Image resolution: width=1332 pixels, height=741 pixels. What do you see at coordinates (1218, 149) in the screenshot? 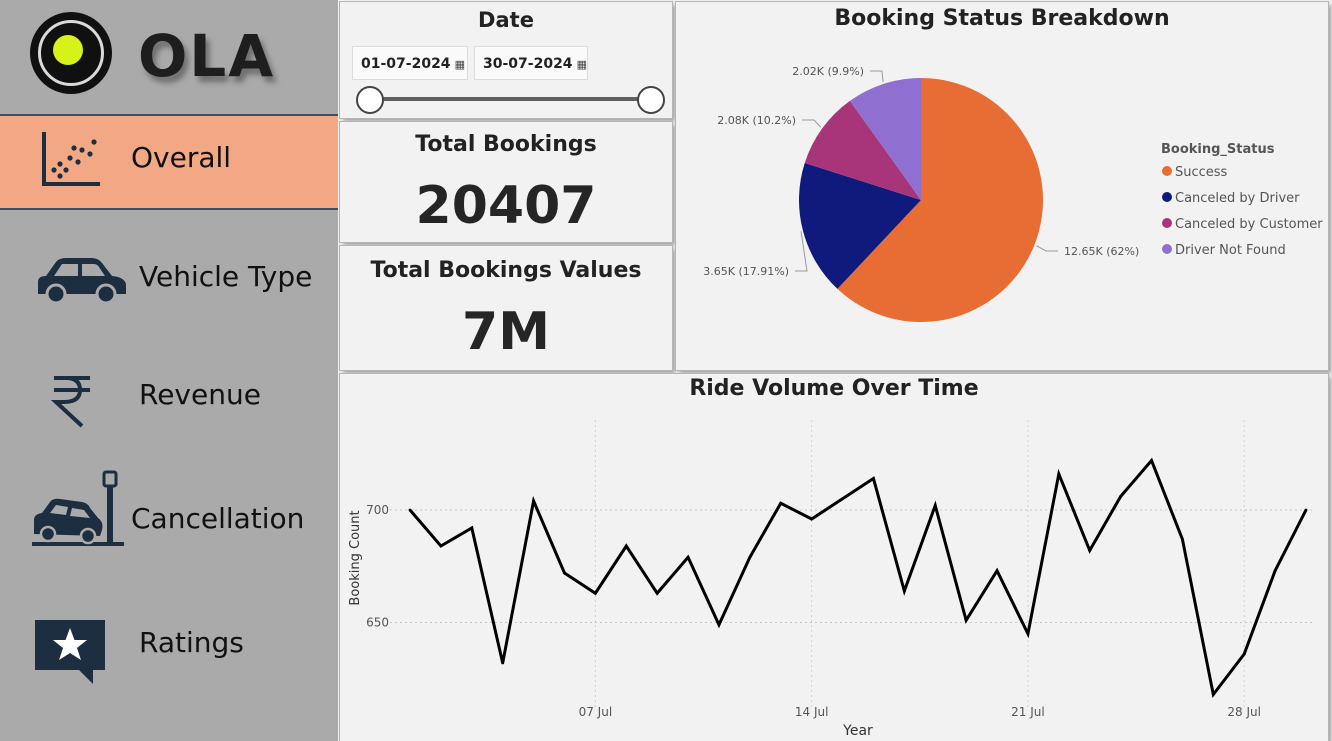
I see `legend-title: Booking_Status` at bounding box center [1218, 149].